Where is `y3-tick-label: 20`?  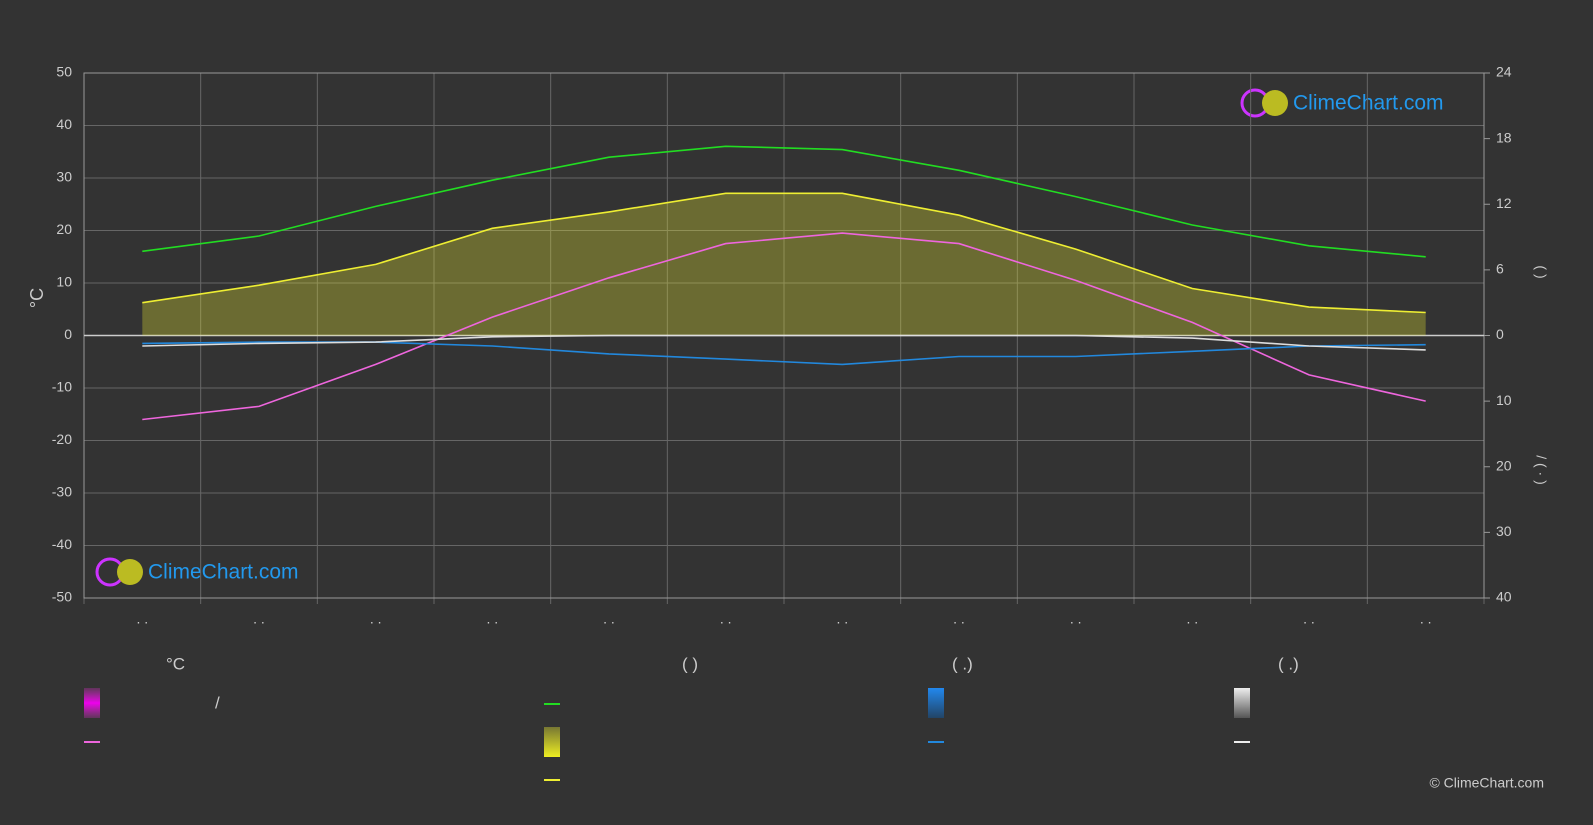
y3-tick-label: 20 is located at coordinates (1504, 465).